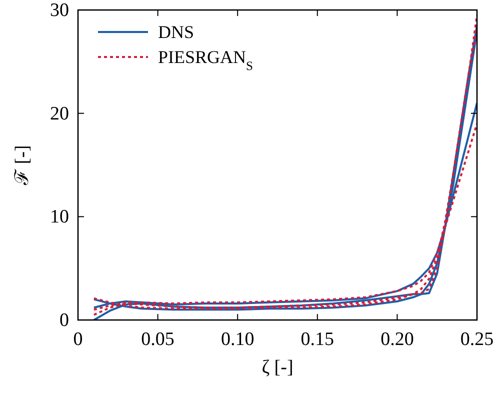 This screenshot has width=498, height=400. I want to click on x-tick-label: 0.10, so click(237, 339).